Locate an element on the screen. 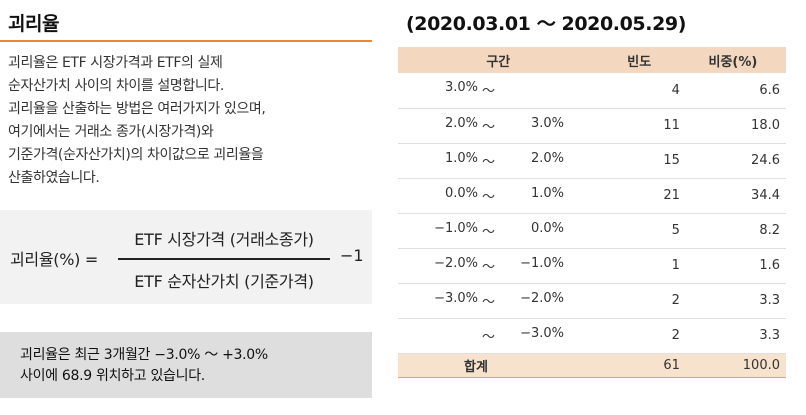 This screenshot has height=415, width=806. ratio-cell: 8.2 is located at coordinates (769, 230).